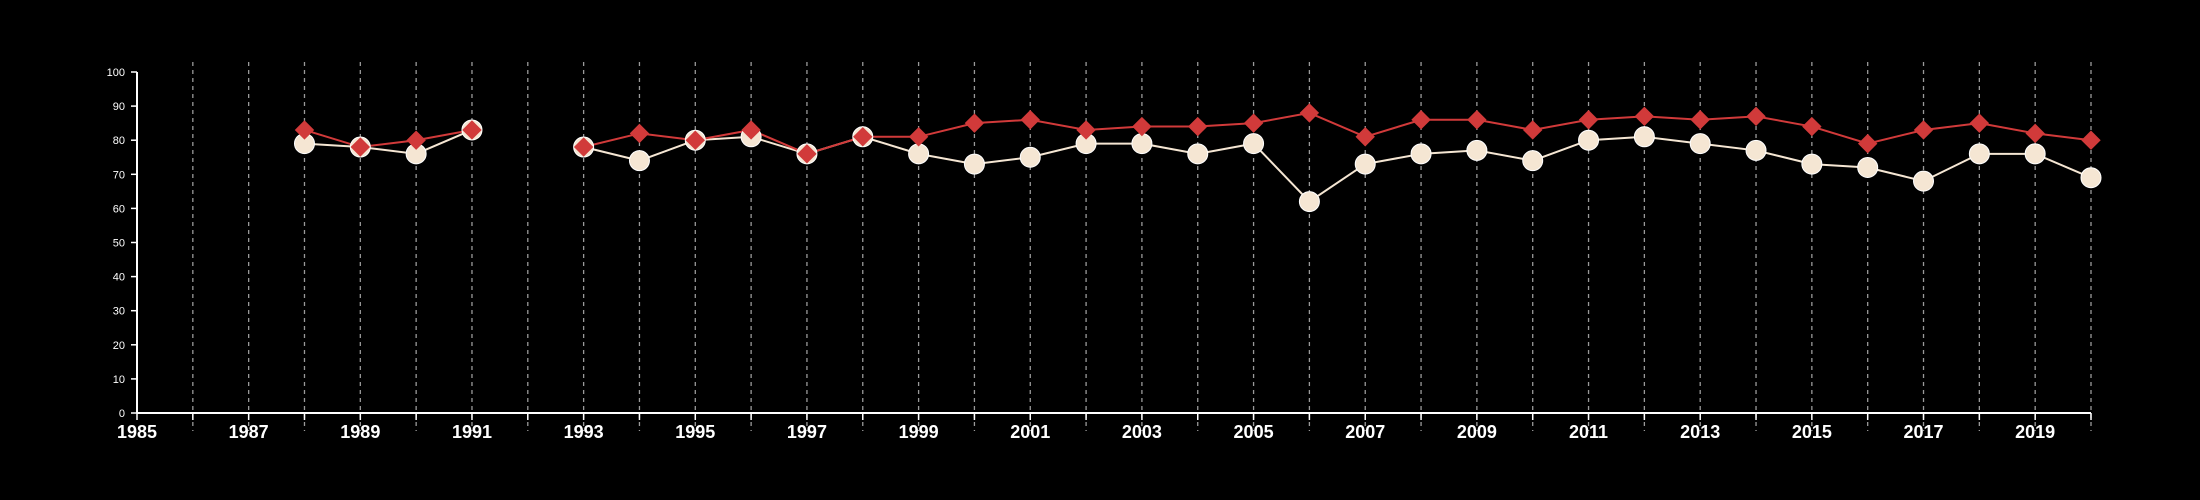 The image size is (2200, 500). Describe the element at coordinates (1142, 432) in the screenshot. I see `x-tick-label: 2003` at that location.